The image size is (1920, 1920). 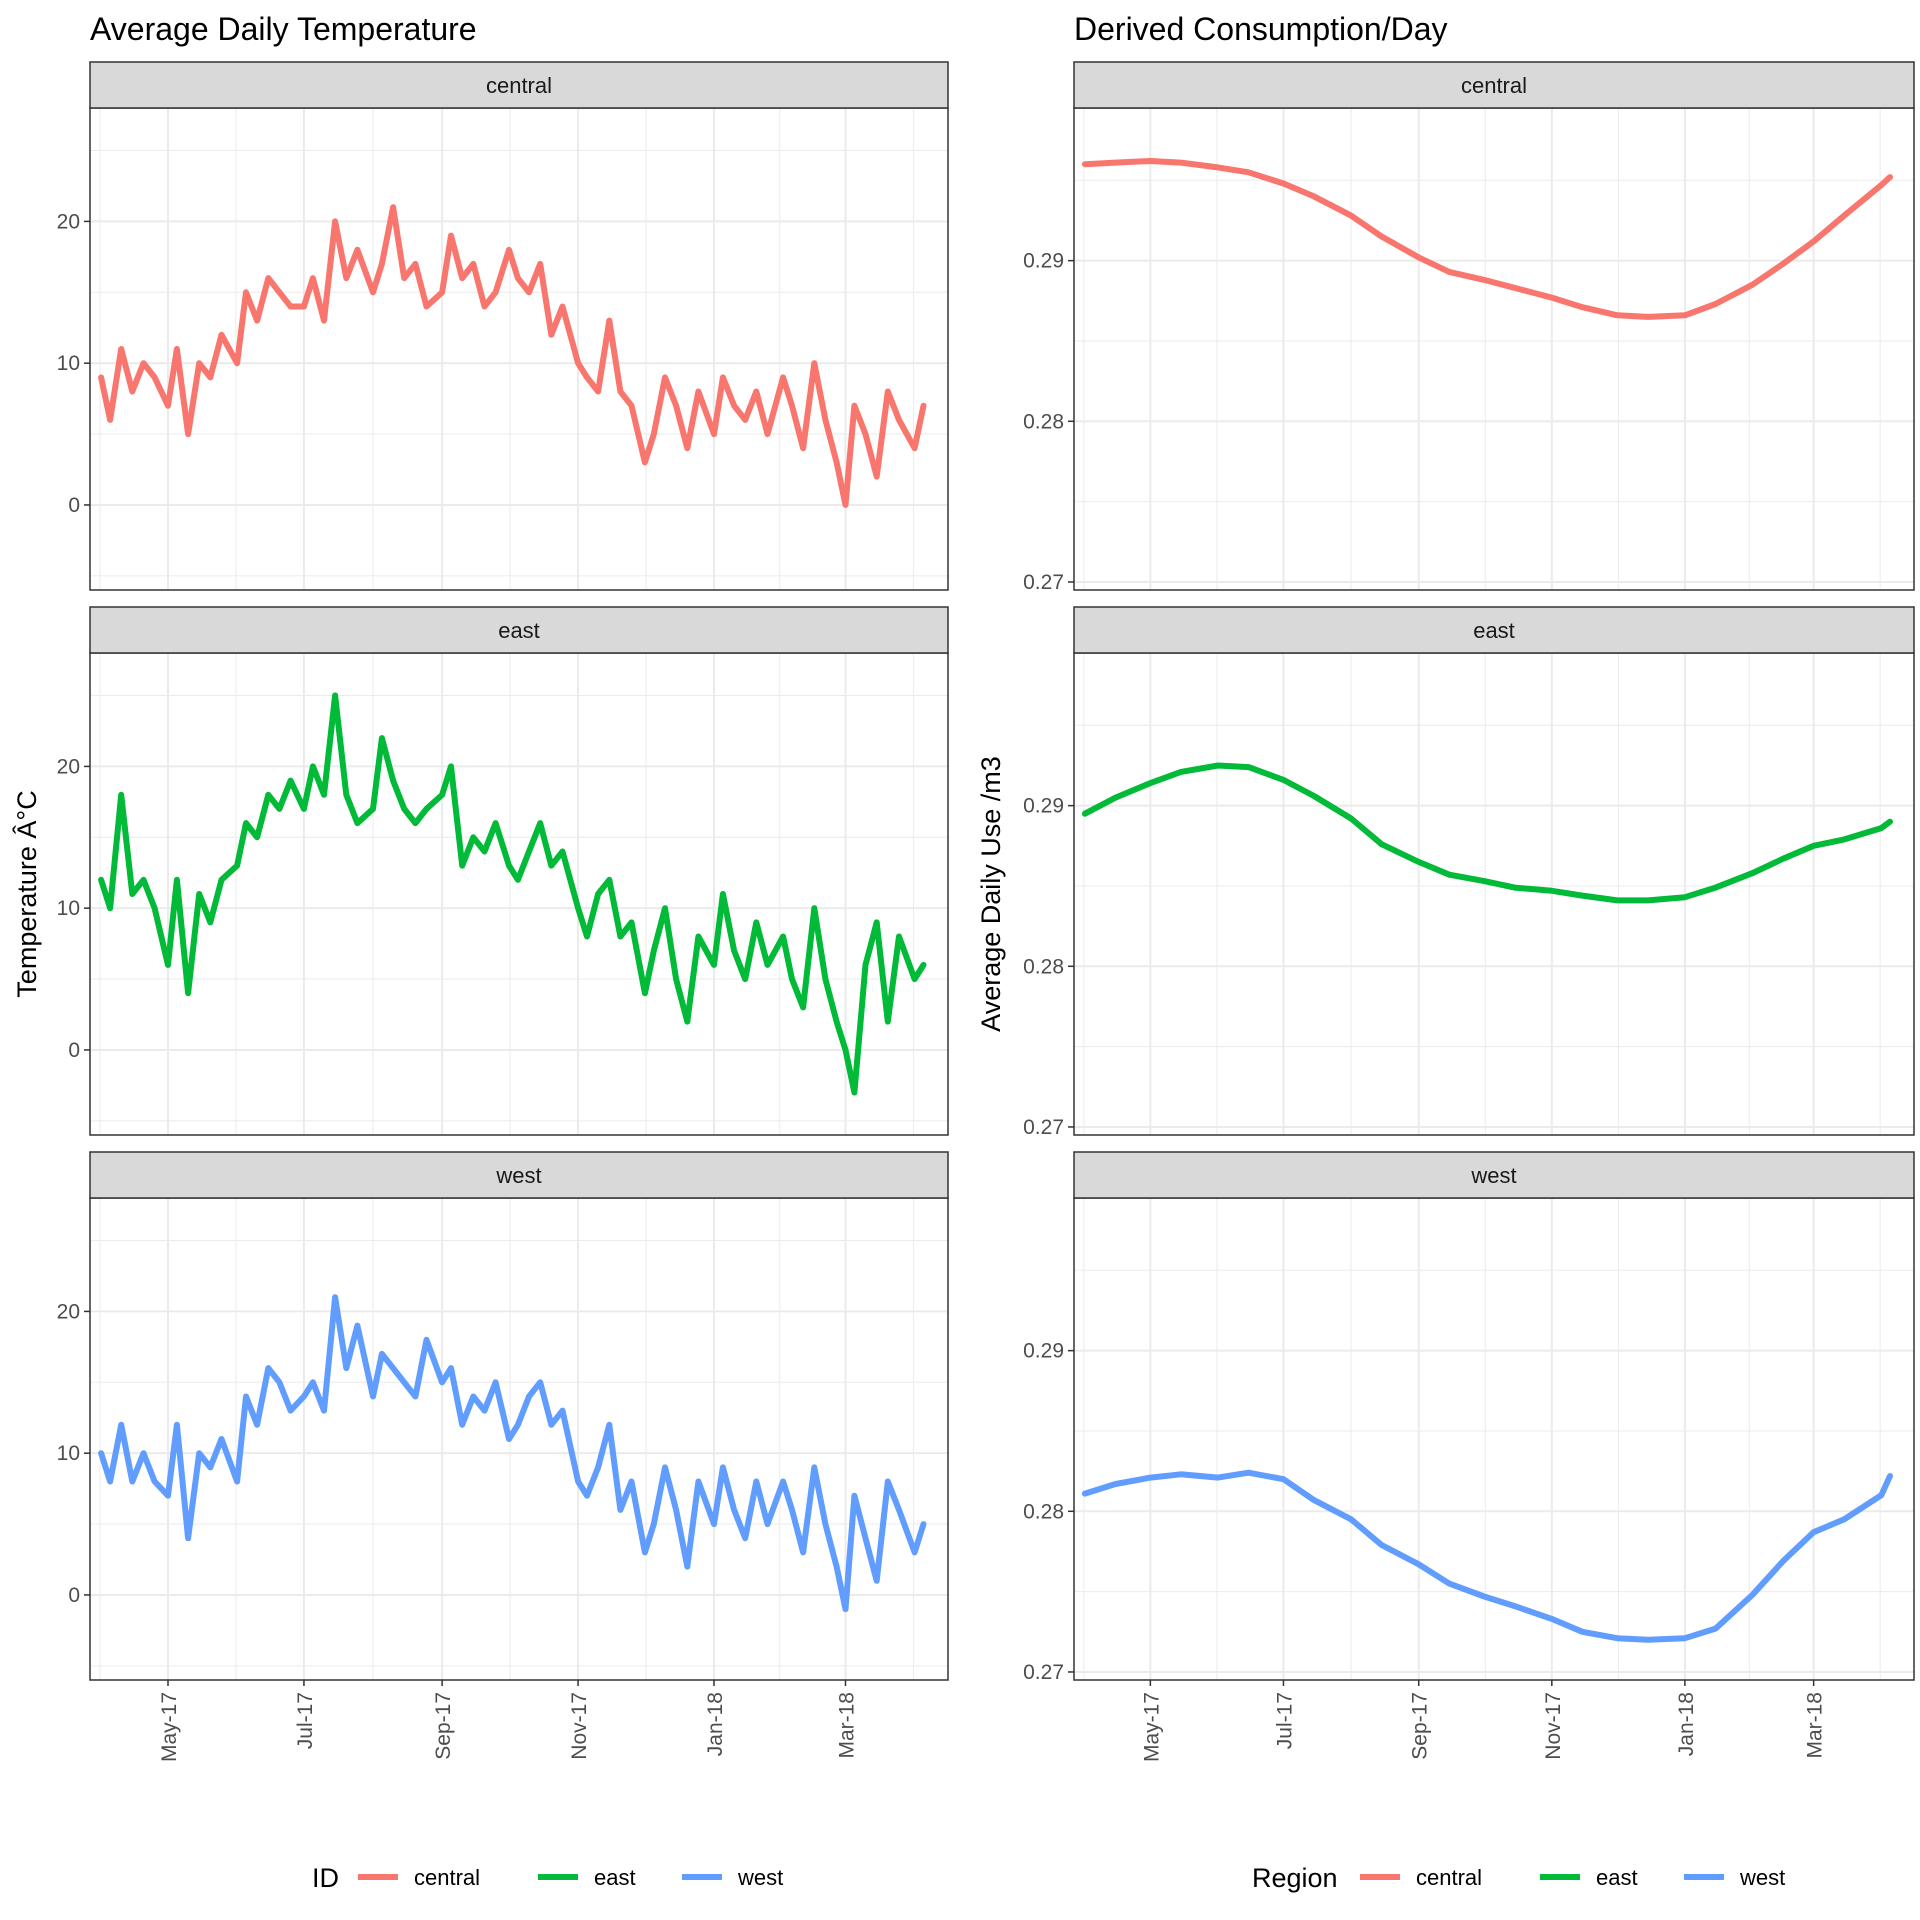 I want to click on facet-panel-central: 0.27 0.28 0.29 central, so click(x=1469, y=327).